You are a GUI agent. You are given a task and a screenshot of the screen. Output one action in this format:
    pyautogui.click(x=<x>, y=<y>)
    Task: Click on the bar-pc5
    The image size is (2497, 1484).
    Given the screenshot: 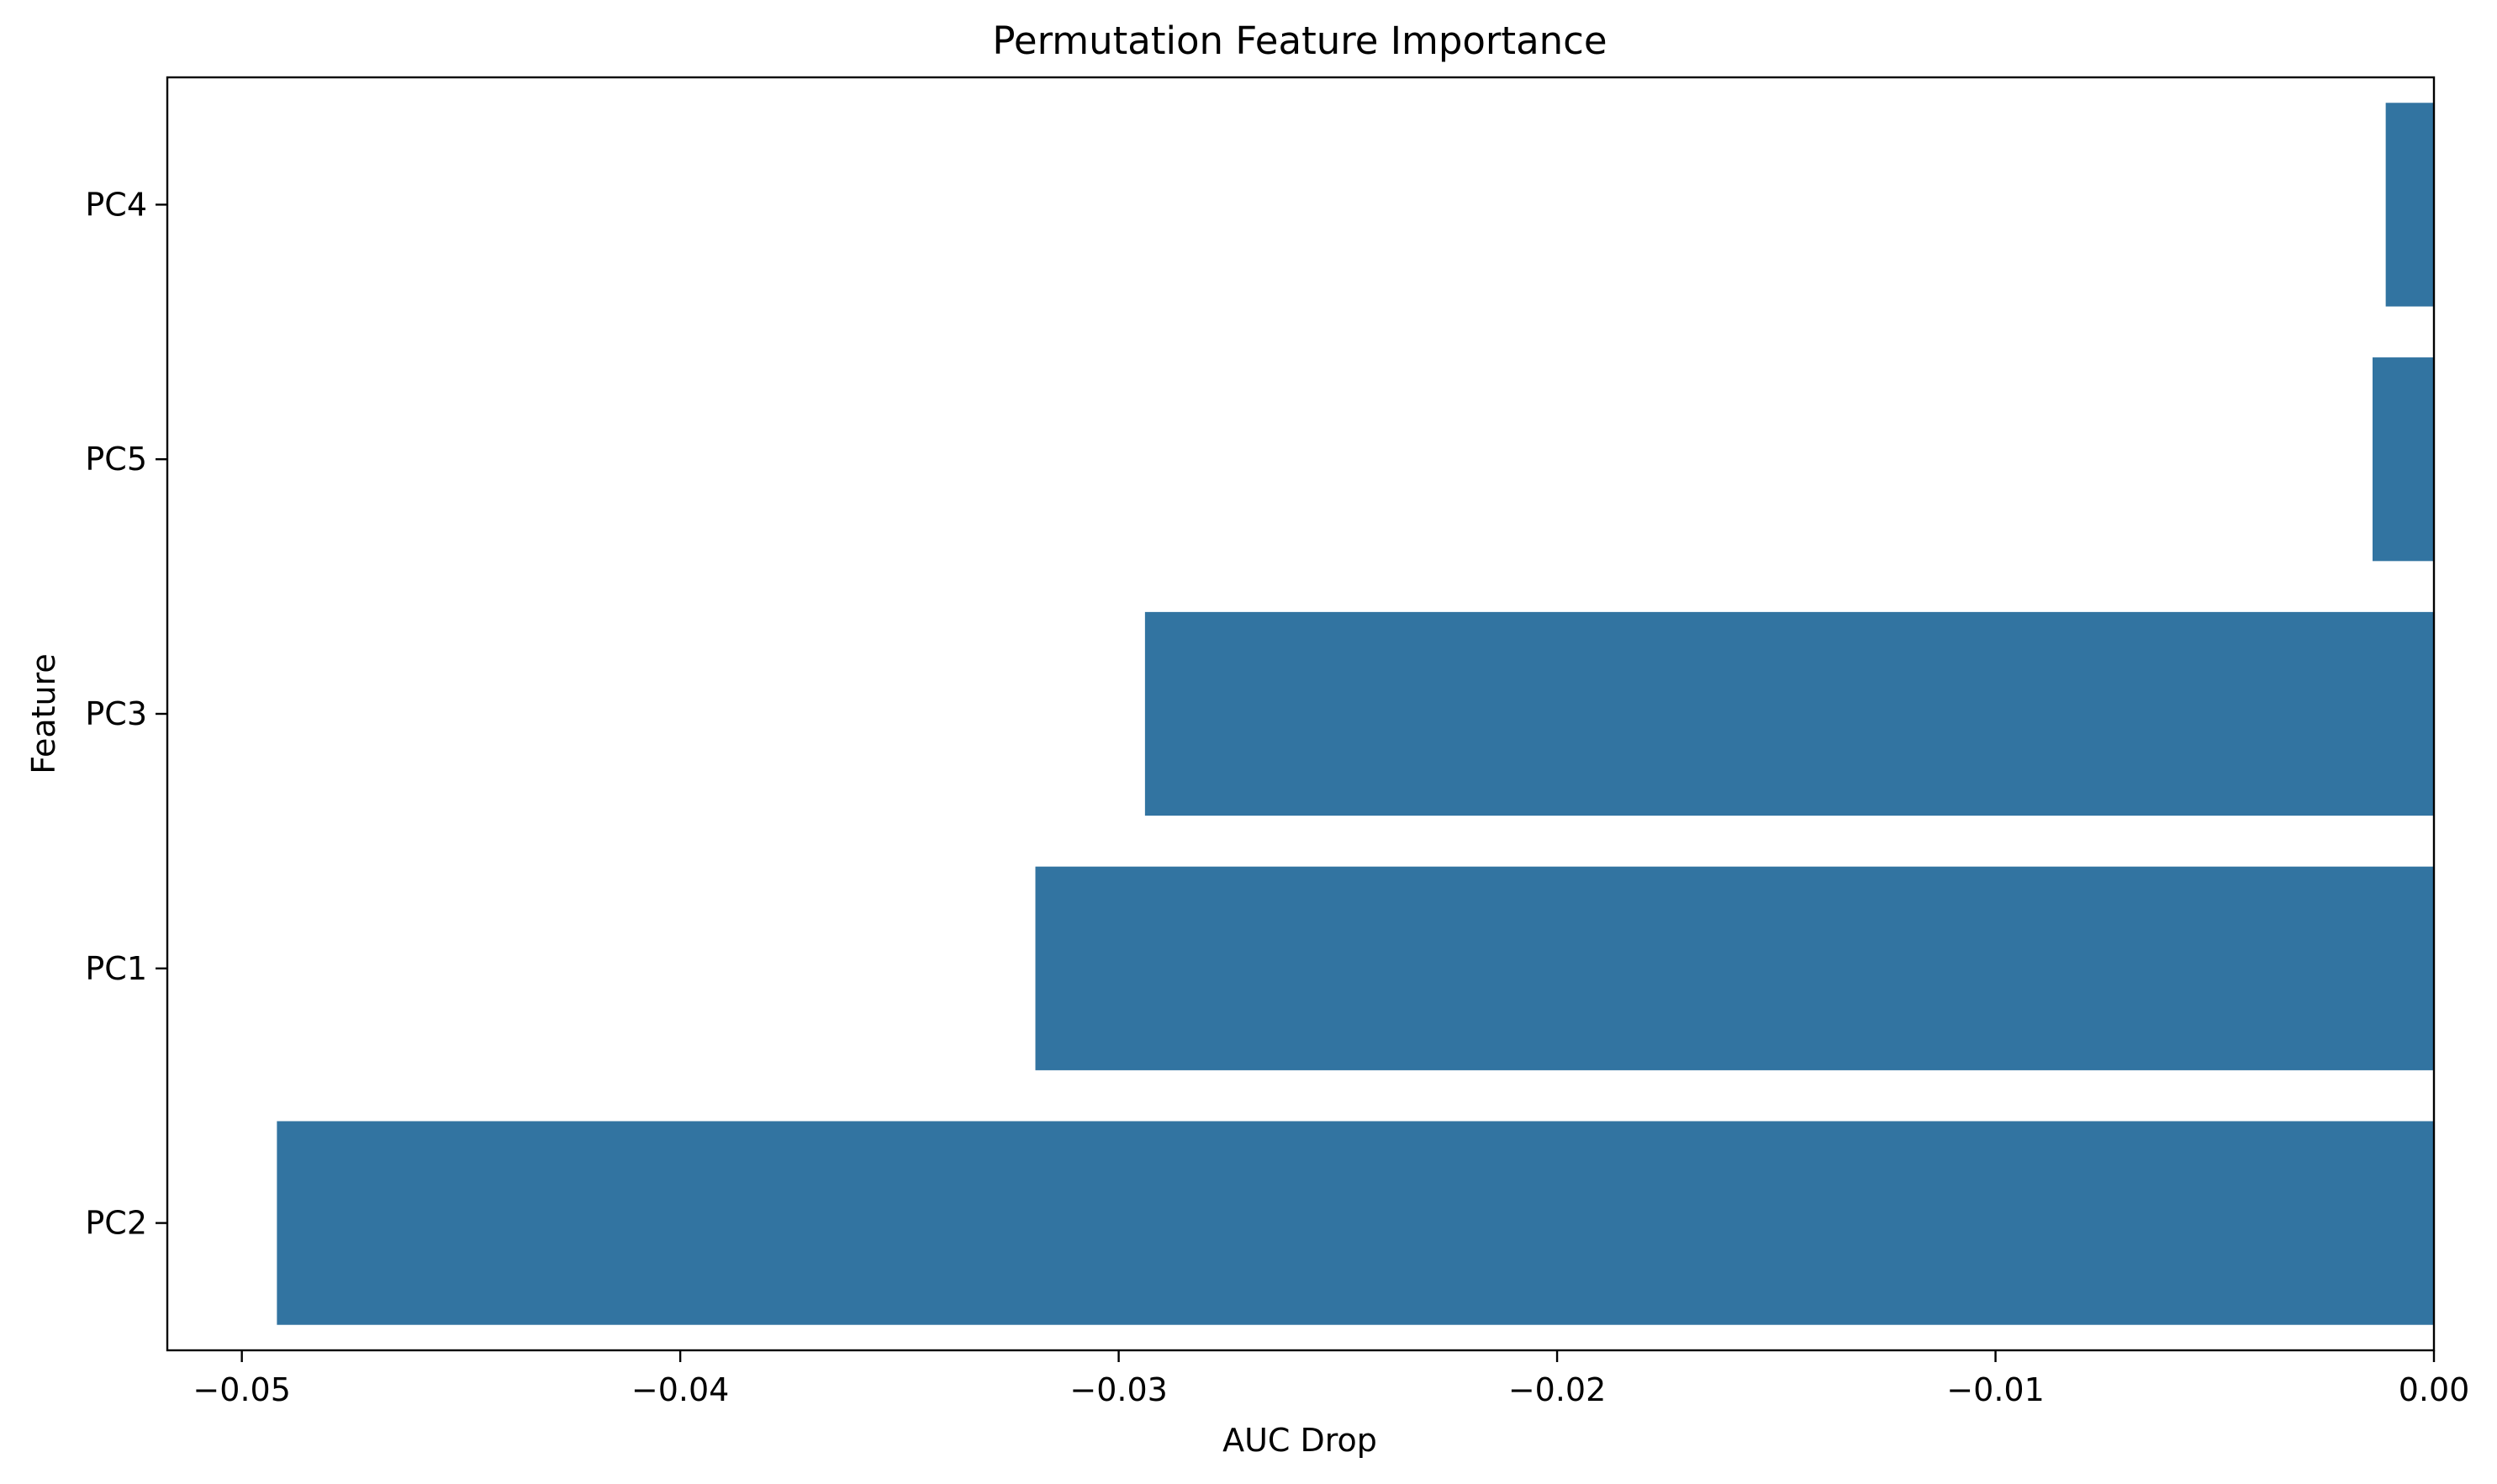 What is the action you would take?
    pyautogui.click(x=2403, y=460)
    